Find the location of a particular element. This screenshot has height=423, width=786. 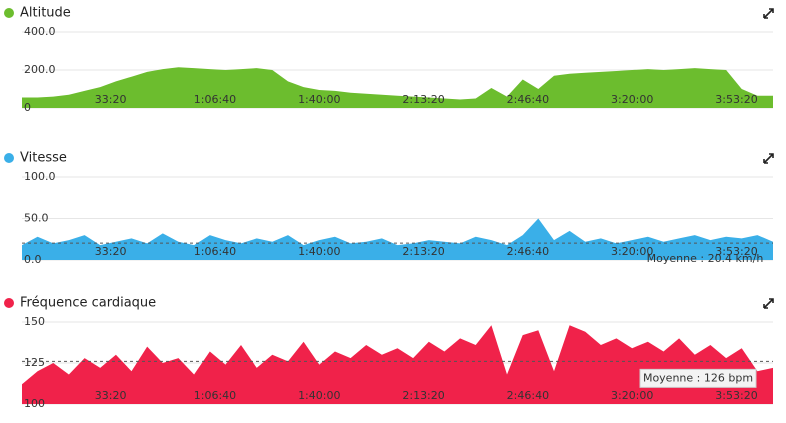

mean-label: Moyenne : 20.4 km/h is located at coordinates (705, 258).